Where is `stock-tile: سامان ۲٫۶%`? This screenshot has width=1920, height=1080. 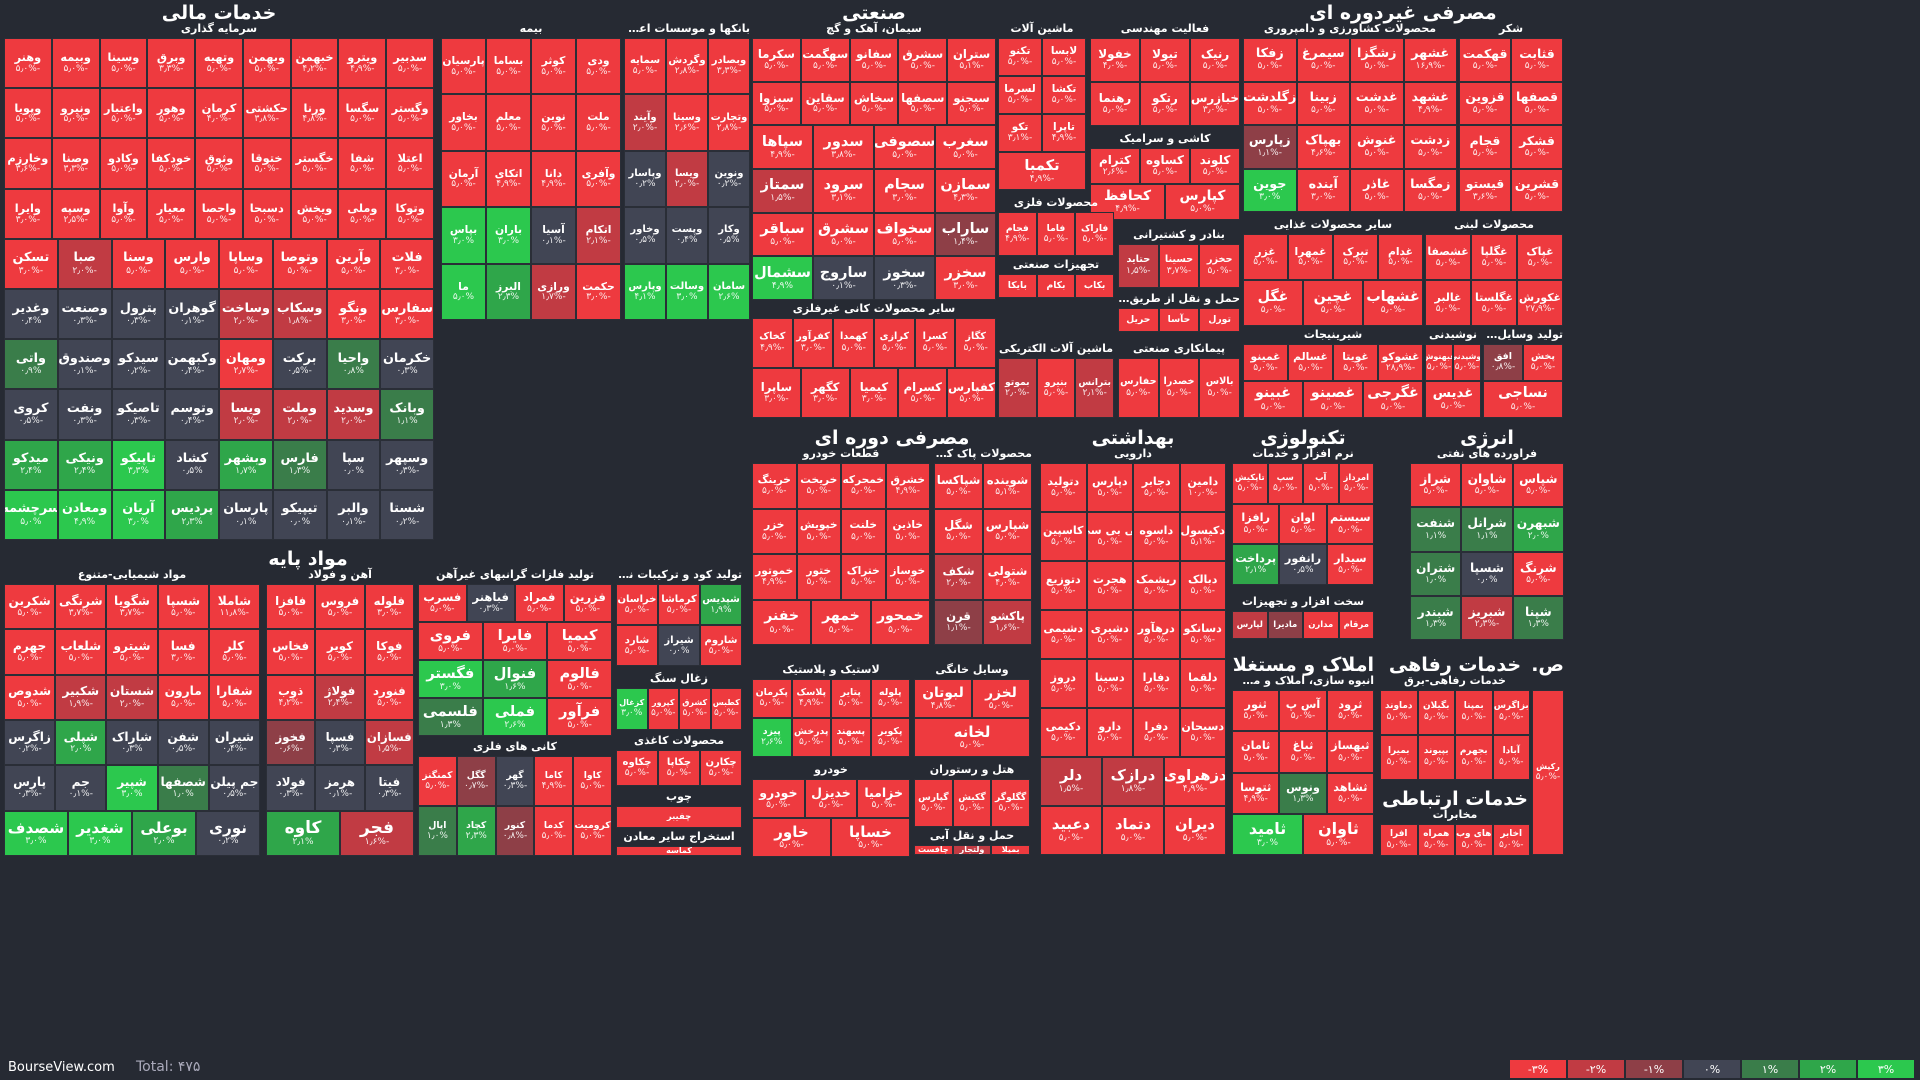 stock-tile: سامان ۲٫۶% is located at coordinates (729, 291).